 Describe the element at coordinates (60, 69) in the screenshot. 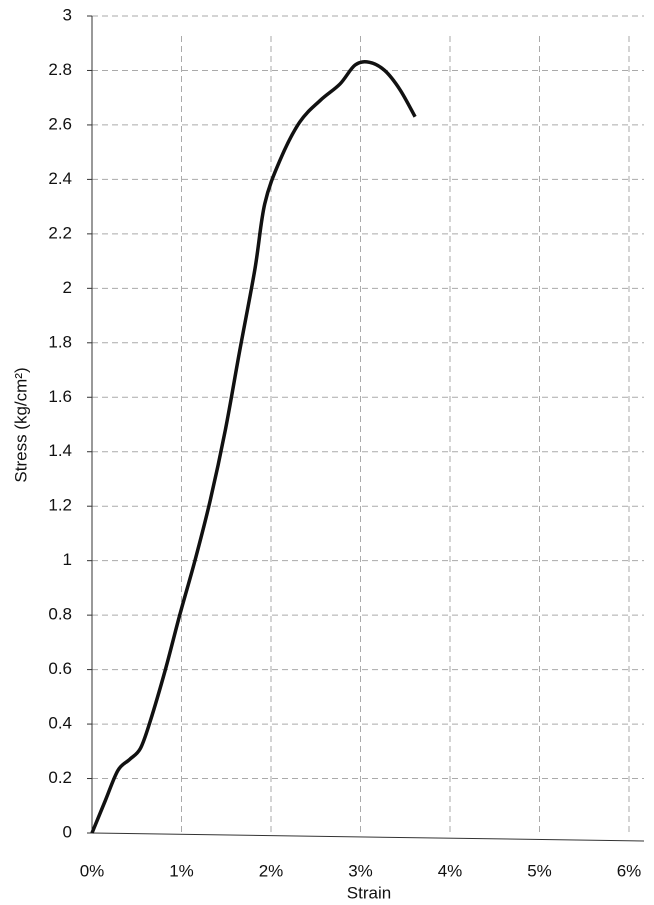

I see `y-tick-label: 2.8` at that location.